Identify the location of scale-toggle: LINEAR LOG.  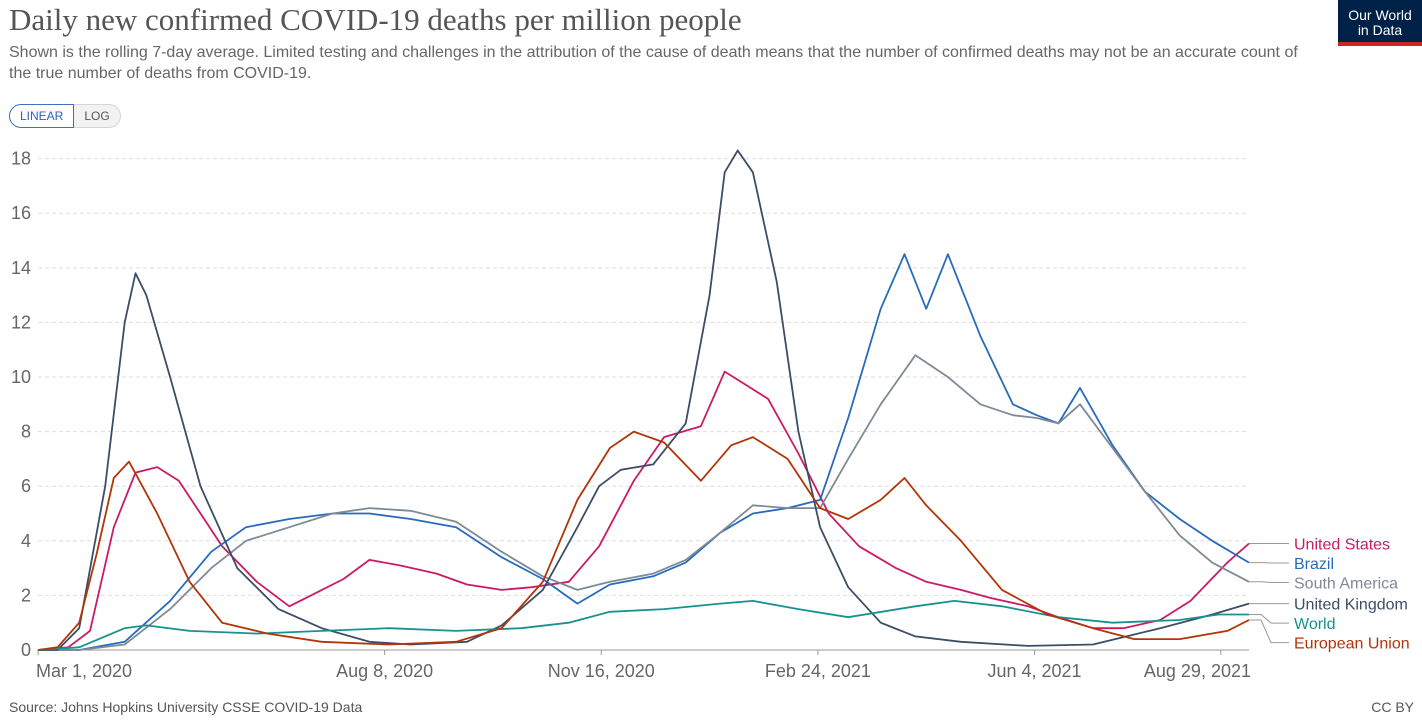
(65, 116).